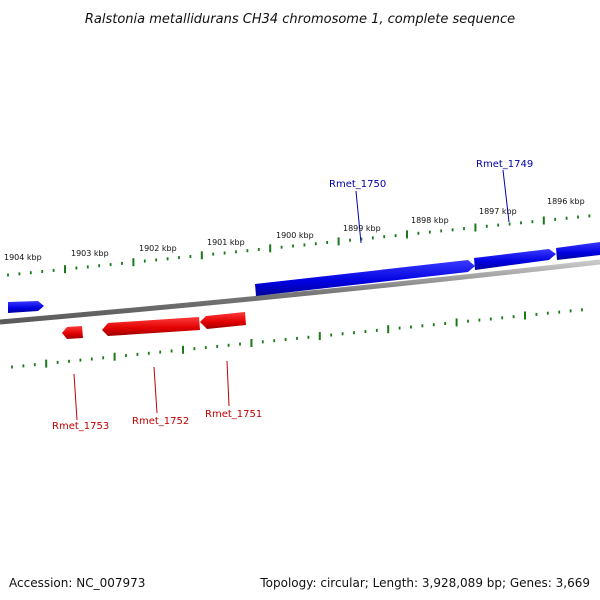  I want to click on chromosome-backbone, so click(300, 292).